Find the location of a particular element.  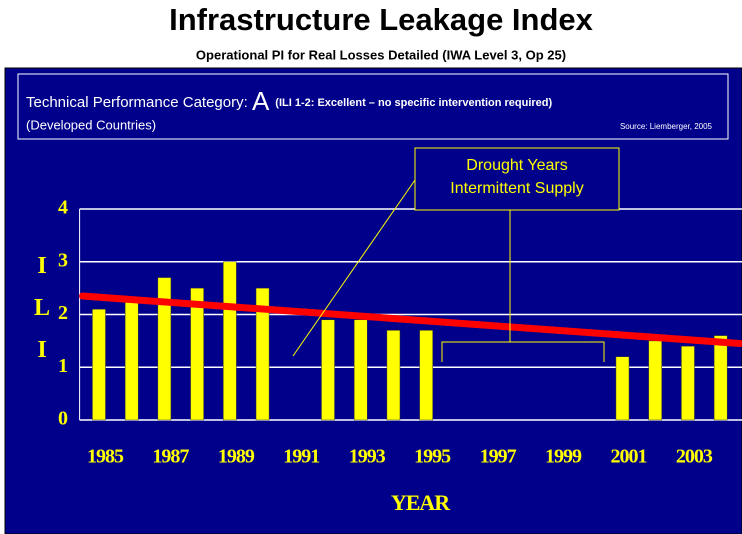

y-tick-label: 4 is located at coordinates (63, 208).